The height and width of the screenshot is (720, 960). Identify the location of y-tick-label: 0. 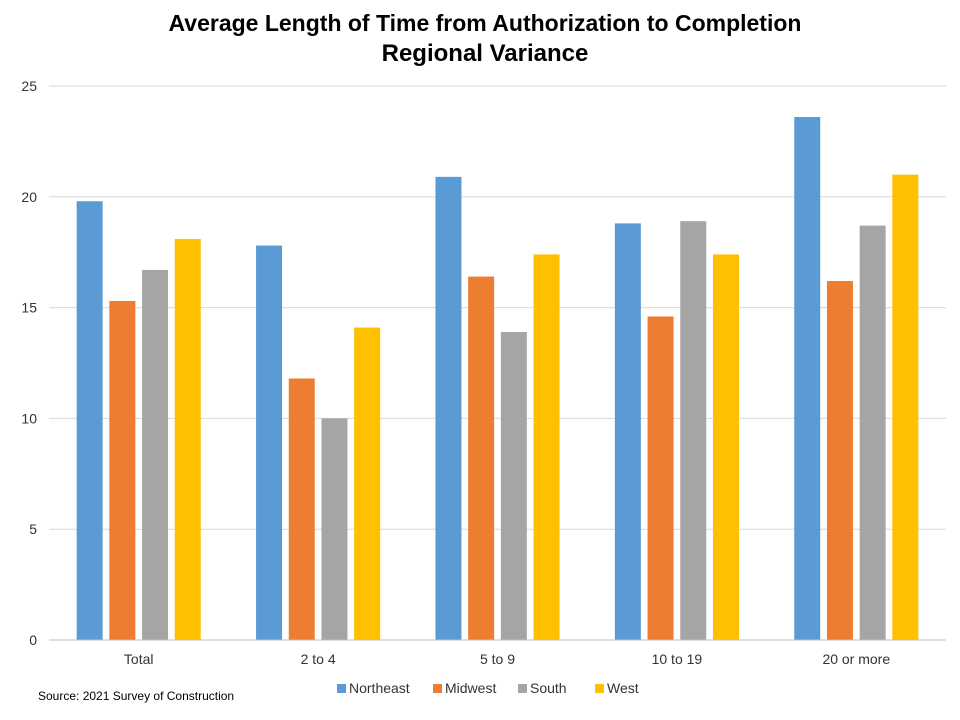
(33, 640).